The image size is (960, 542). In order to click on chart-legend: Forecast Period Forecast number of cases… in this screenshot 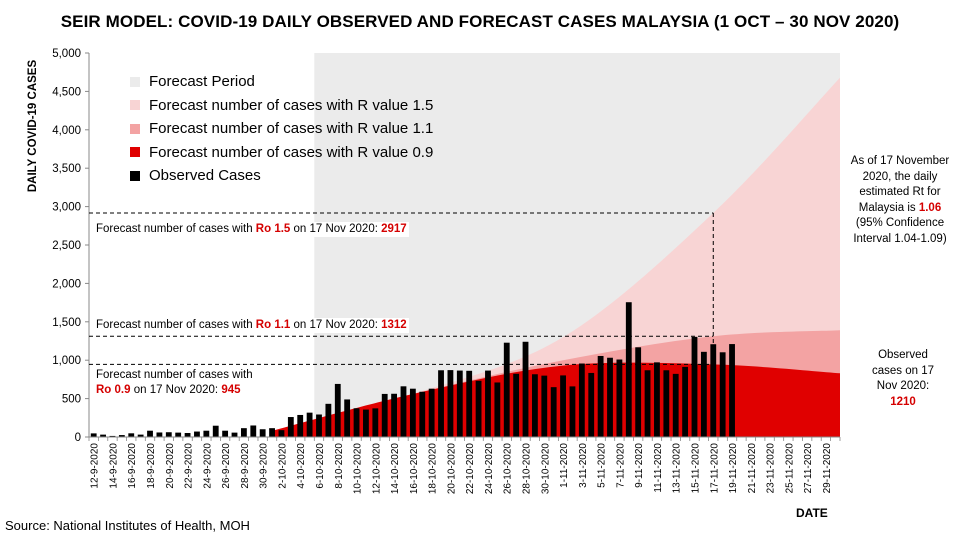, I will do `click(281, 129)`.